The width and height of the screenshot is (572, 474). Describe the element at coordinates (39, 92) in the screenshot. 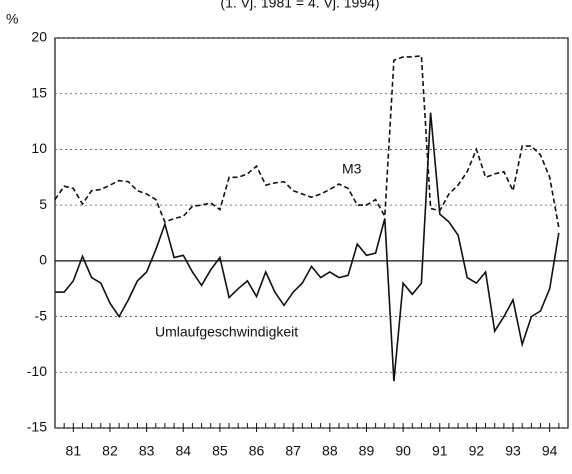

I see `y-tick-label: 15` at that location.